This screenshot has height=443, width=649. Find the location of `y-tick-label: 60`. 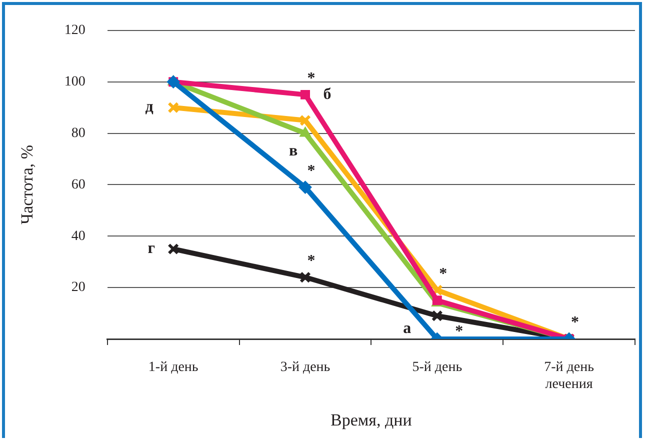

y-tick-label: 60 is located at coordinates (78, 184).